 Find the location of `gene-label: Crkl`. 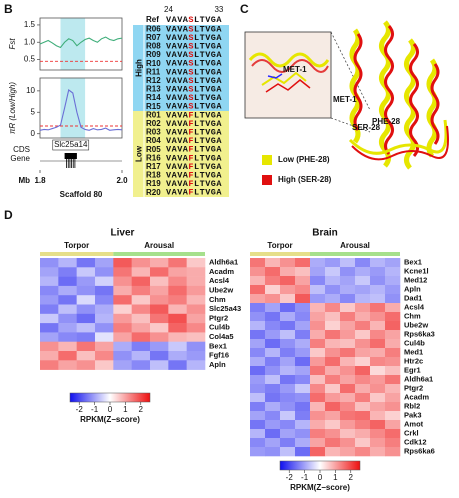

gene-label: Crkl is located at coordinates (411, 432).